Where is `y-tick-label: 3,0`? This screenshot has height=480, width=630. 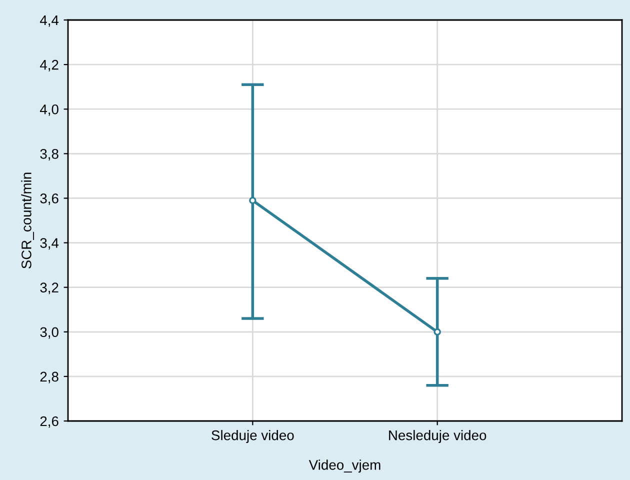
y-tick-label: 3,0 is located at coordinates (49, 333).